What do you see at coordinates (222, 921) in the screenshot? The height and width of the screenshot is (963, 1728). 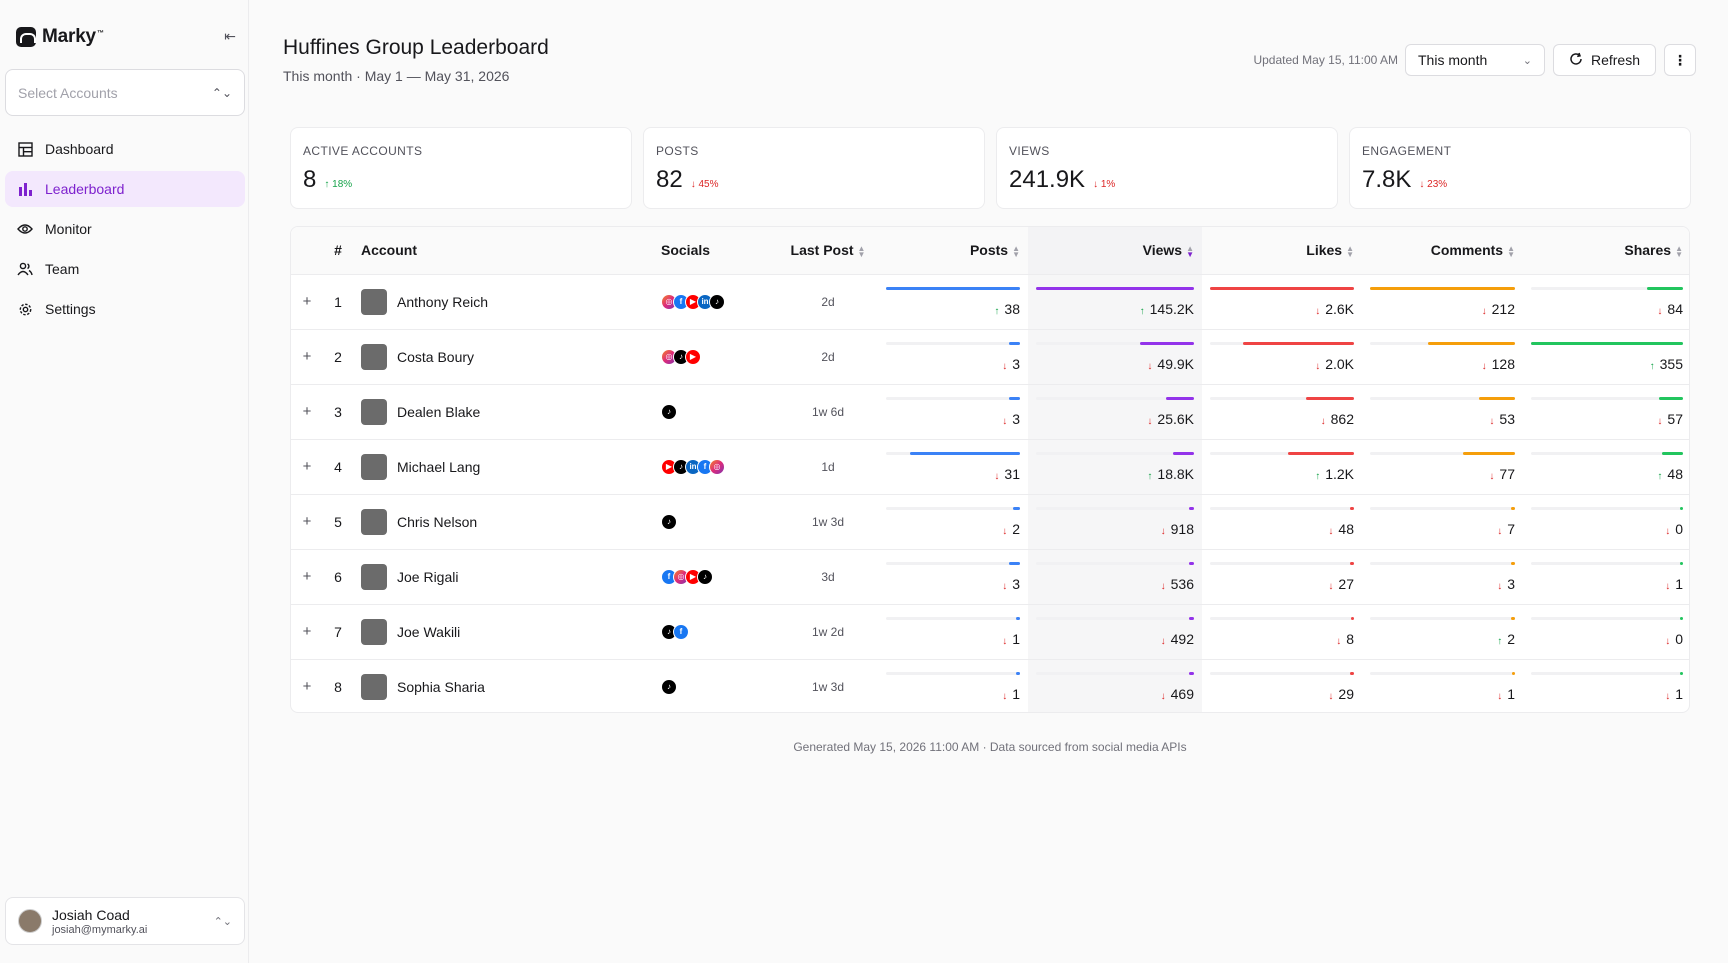 I see `chevron-up-down-icon: ⌃⌄` at bounding box center [222, 921].